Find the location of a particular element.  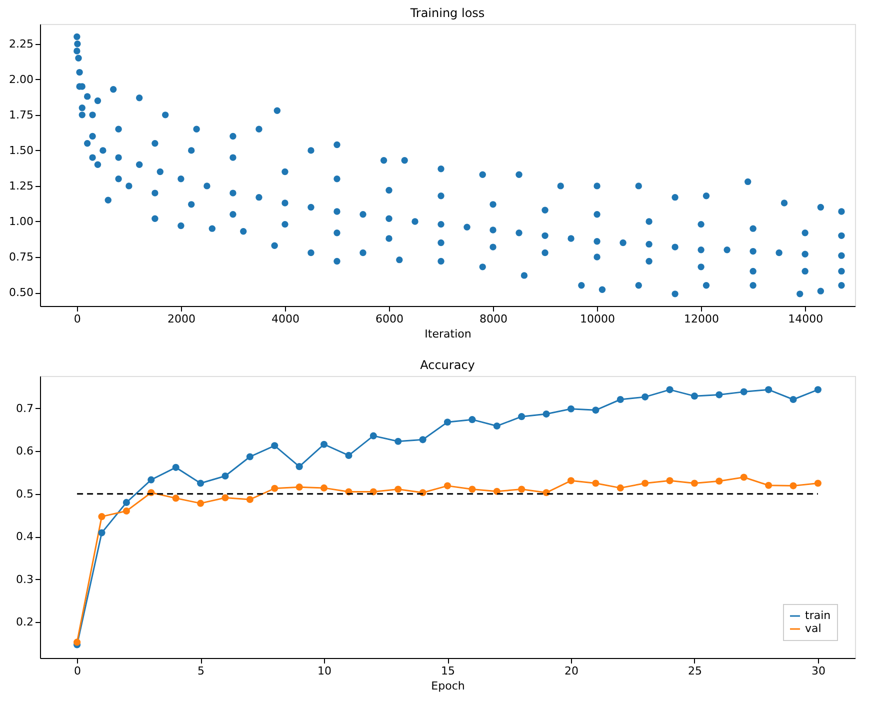

y-tick-label: 0.5 is located at coordinates (25, 493).